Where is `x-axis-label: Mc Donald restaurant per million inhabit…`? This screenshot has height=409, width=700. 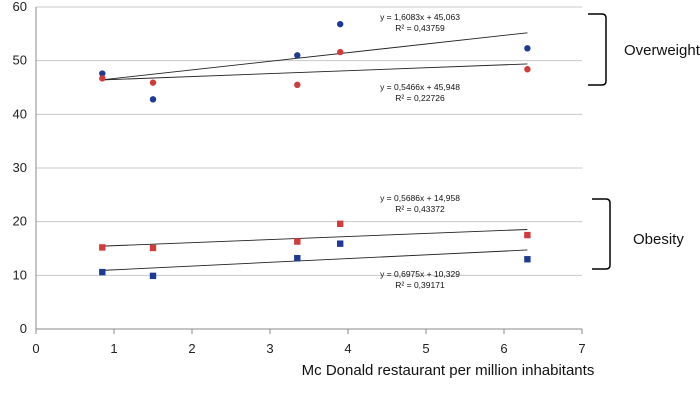
x-axis-label: Mc Donald restaurant per million inhabit… is located at coordinates (448, 370).